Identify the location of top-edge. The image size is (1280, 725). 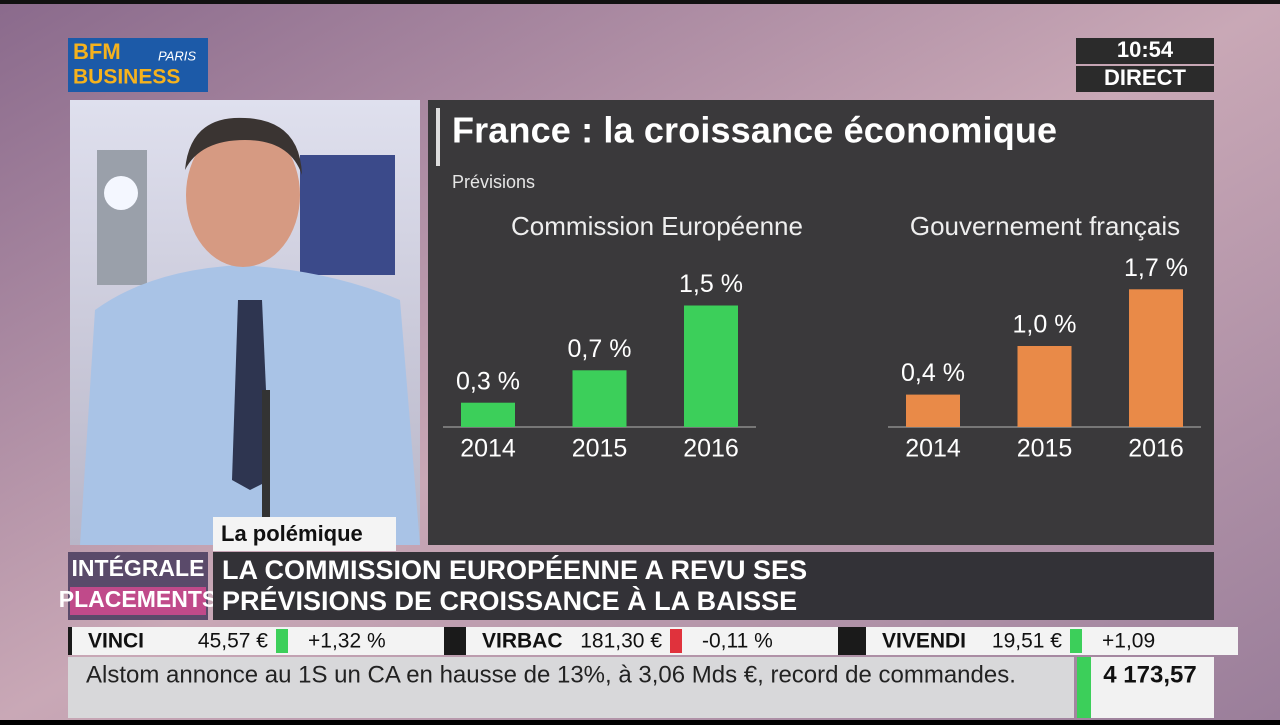
(640, 2).